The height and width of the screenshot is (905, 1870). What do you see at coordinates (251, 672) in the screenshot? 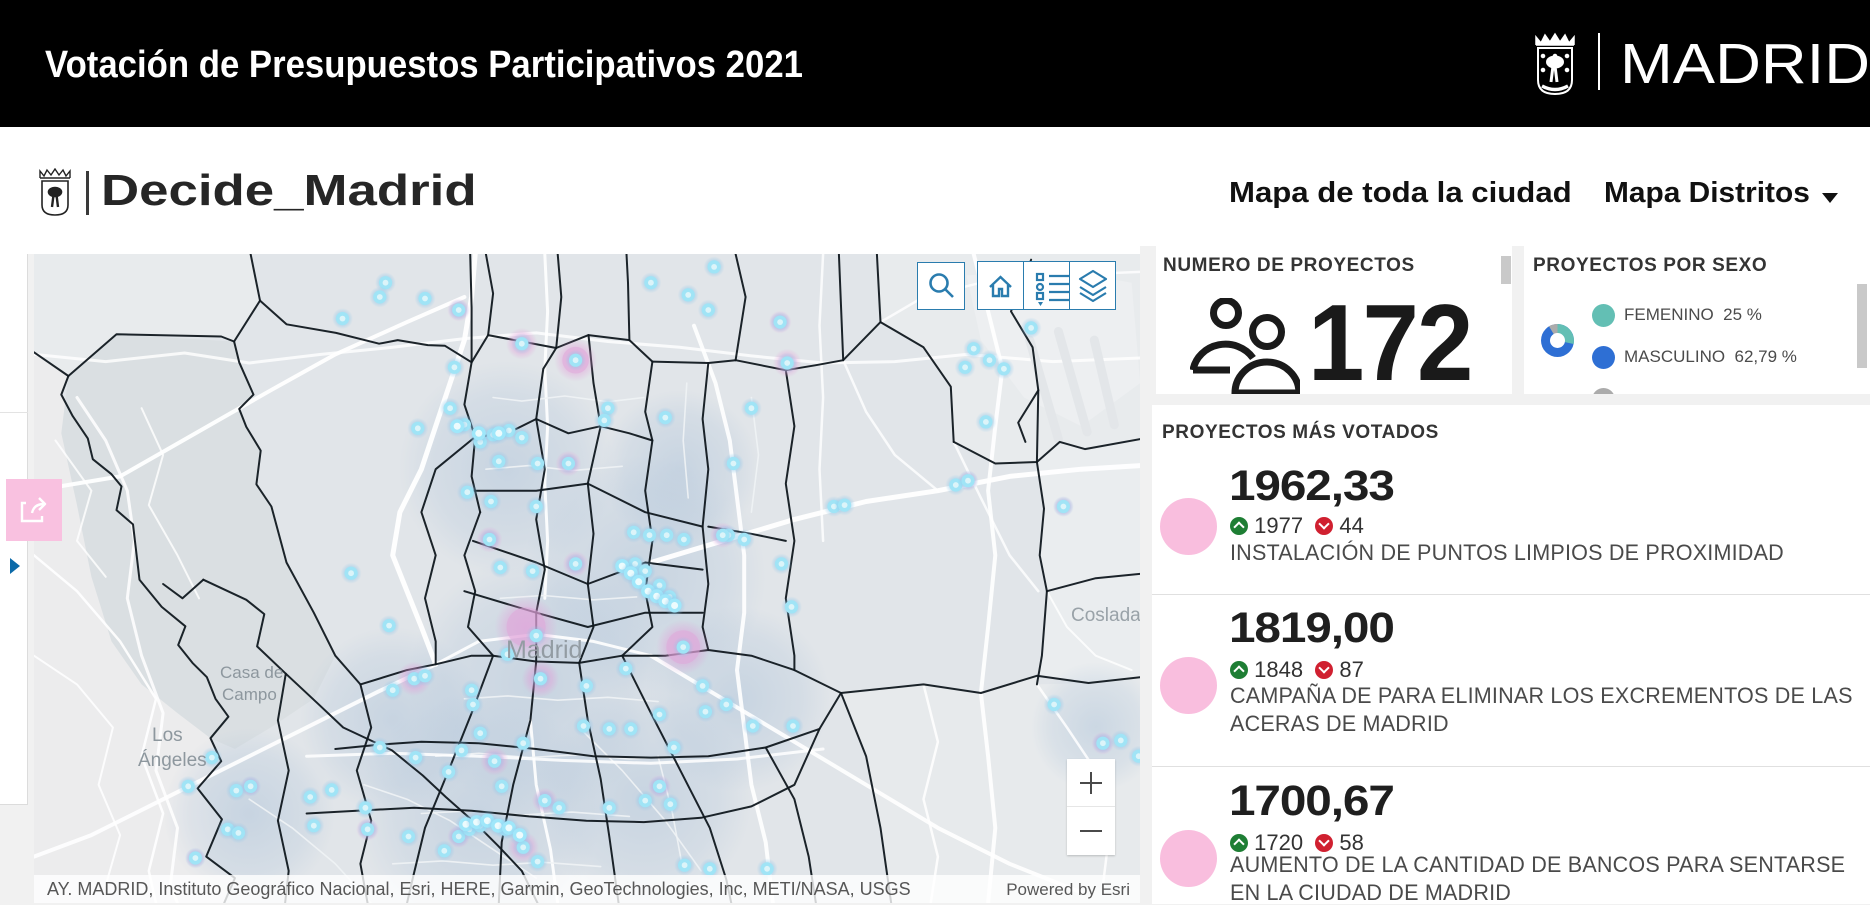
I see `svg-text: Casa de` at bounding box center [251, 672].